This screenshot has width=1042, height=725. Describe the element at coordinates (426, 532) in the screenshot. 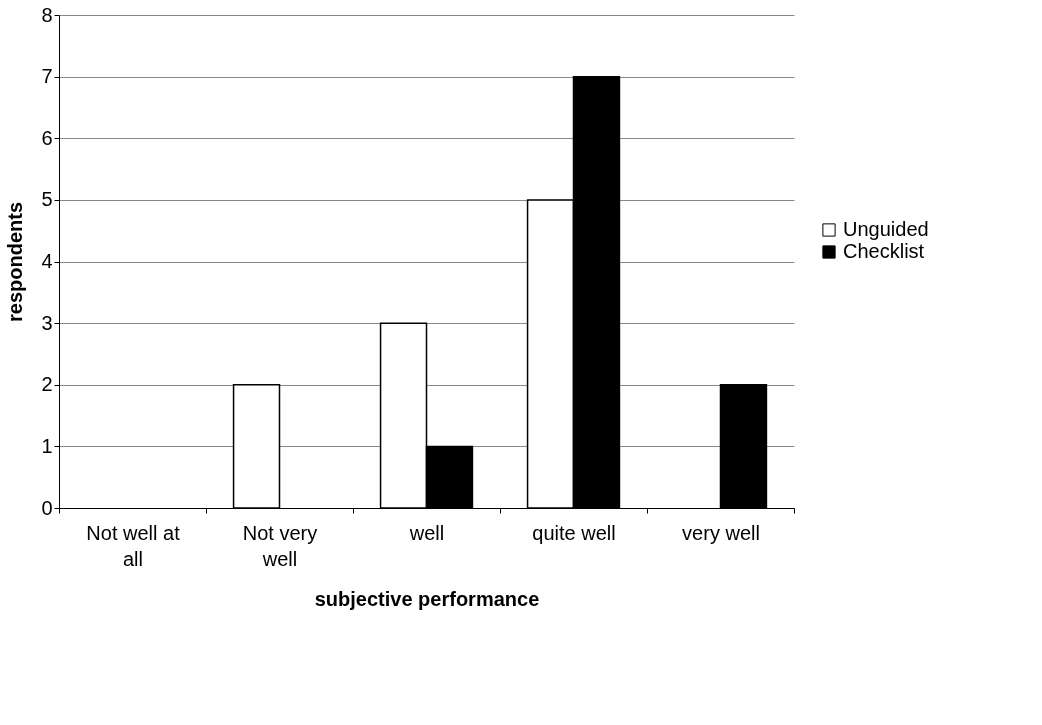

I see `x-tick-label: well` at that location.